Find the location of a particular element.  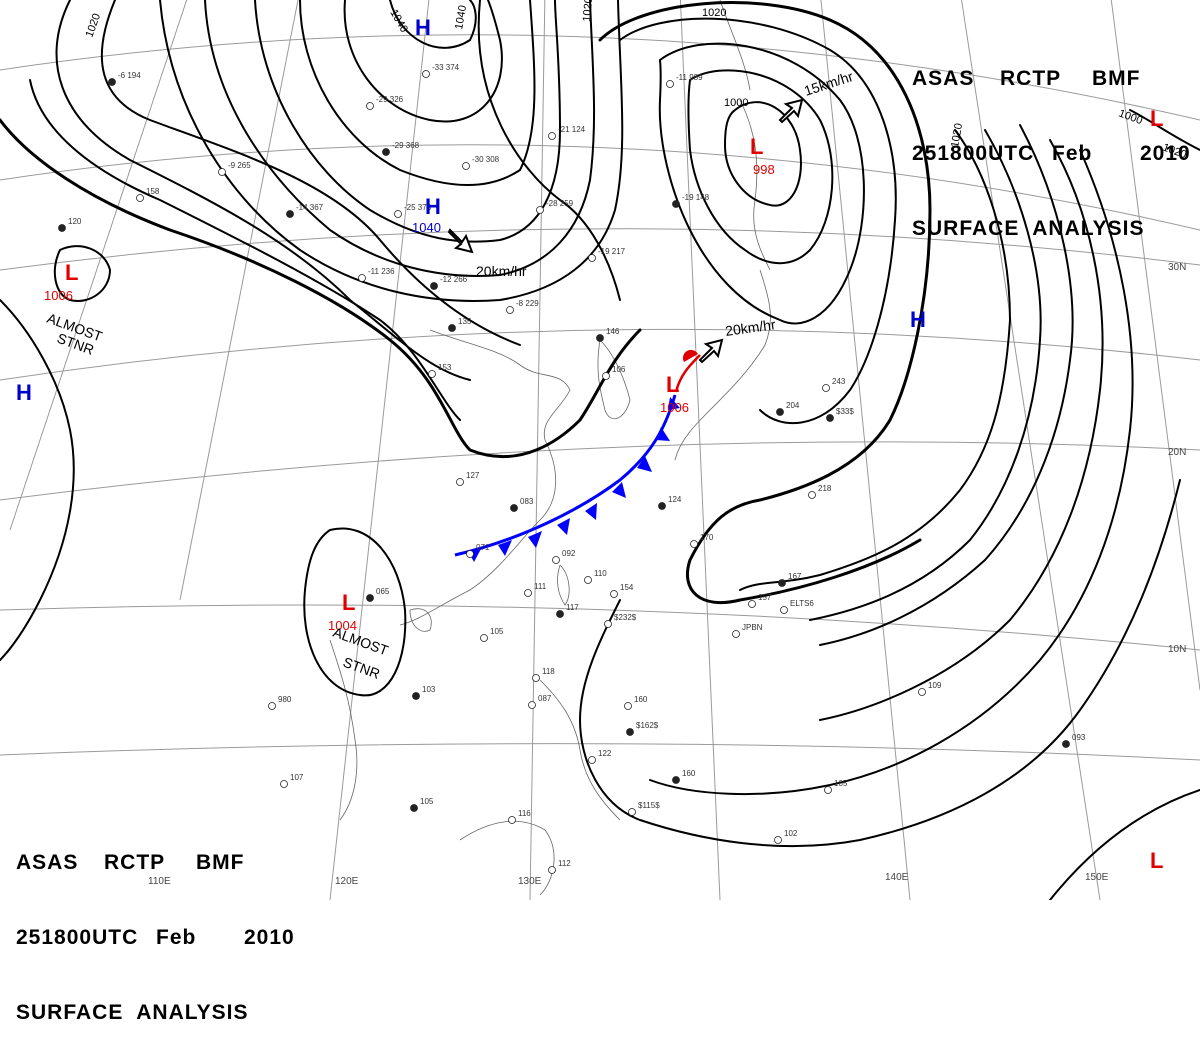

stationary-labels: ALMOST STNR ALMOST STNR is located at coordinates (218, 496).